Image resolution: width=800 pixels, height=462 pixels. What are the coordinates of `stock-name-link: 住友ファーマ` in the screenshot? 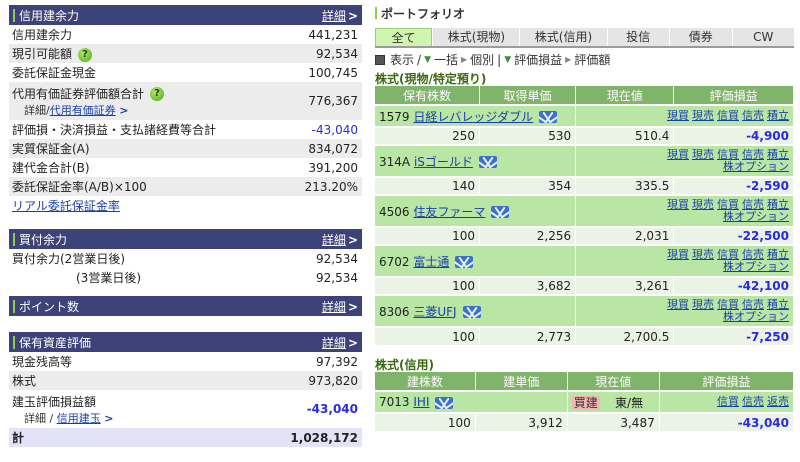 It's located at (449, 211).